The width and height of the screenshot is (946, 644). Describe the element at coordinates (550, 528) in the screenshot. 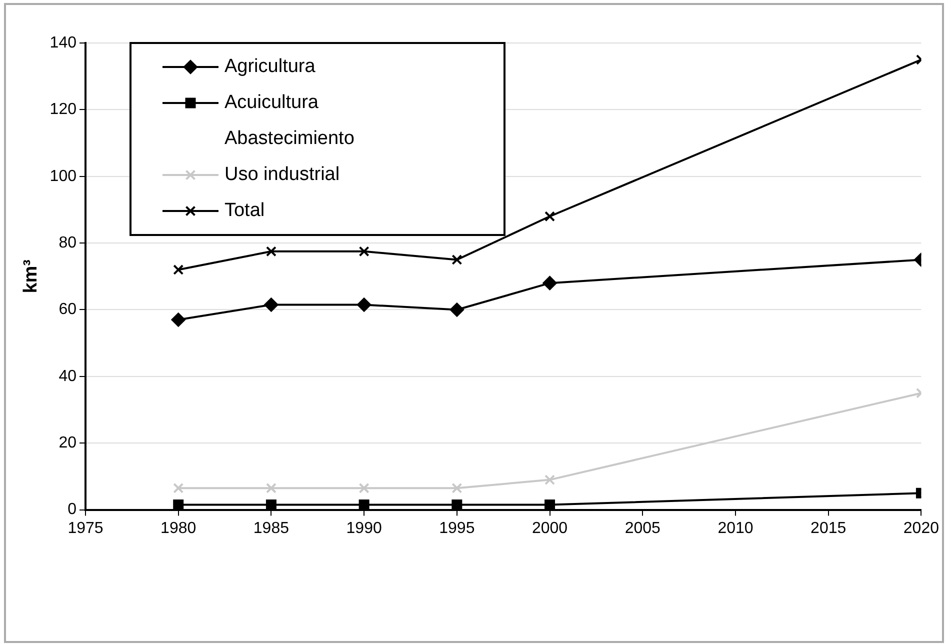

I see `x-tick-label: 2000` at that location.